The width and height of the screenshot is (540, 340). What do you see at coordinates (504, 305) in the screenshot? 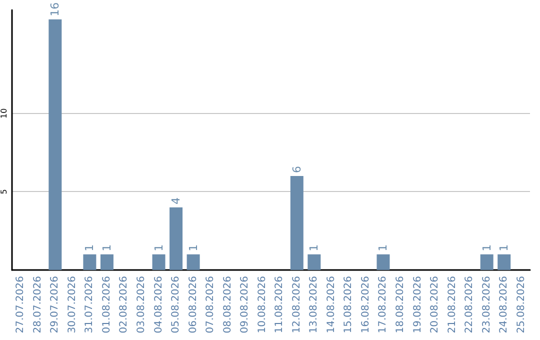
I see `x-tick-label: 24.08.2026` at bounding box center [504, 305].